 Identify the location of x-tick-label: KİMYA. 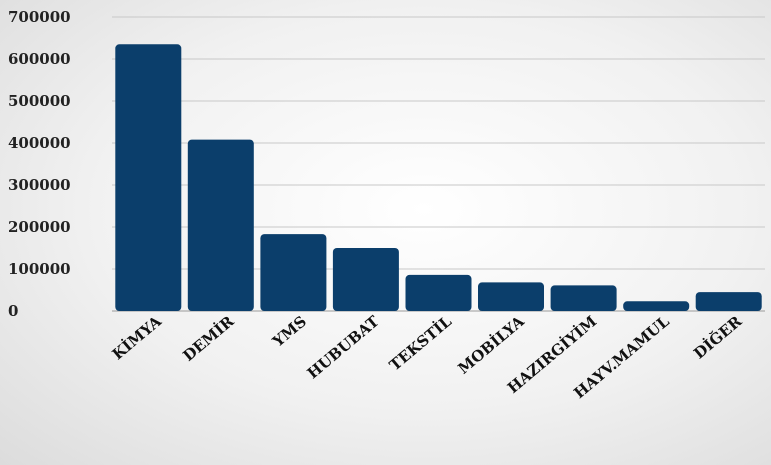
(136, 337).